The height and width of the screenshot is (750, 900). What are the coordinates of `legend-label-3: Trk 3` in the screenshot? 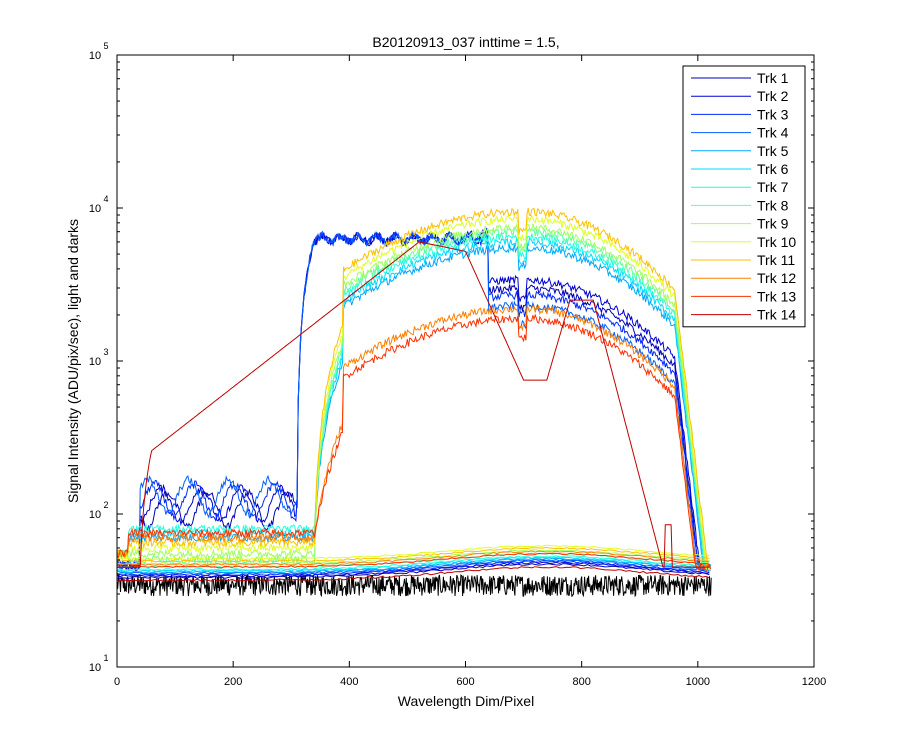 It's located at (773, 114).